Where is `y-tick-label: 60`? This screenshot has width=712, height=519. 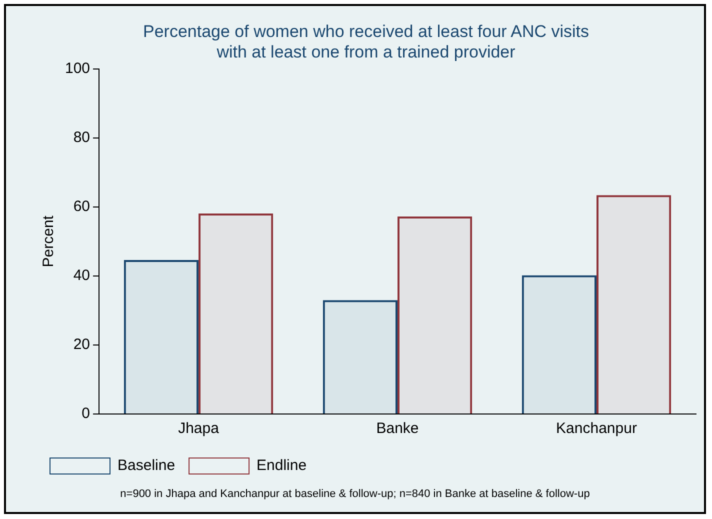 y-tick-label: 60 is located at coordinates (81, 207).